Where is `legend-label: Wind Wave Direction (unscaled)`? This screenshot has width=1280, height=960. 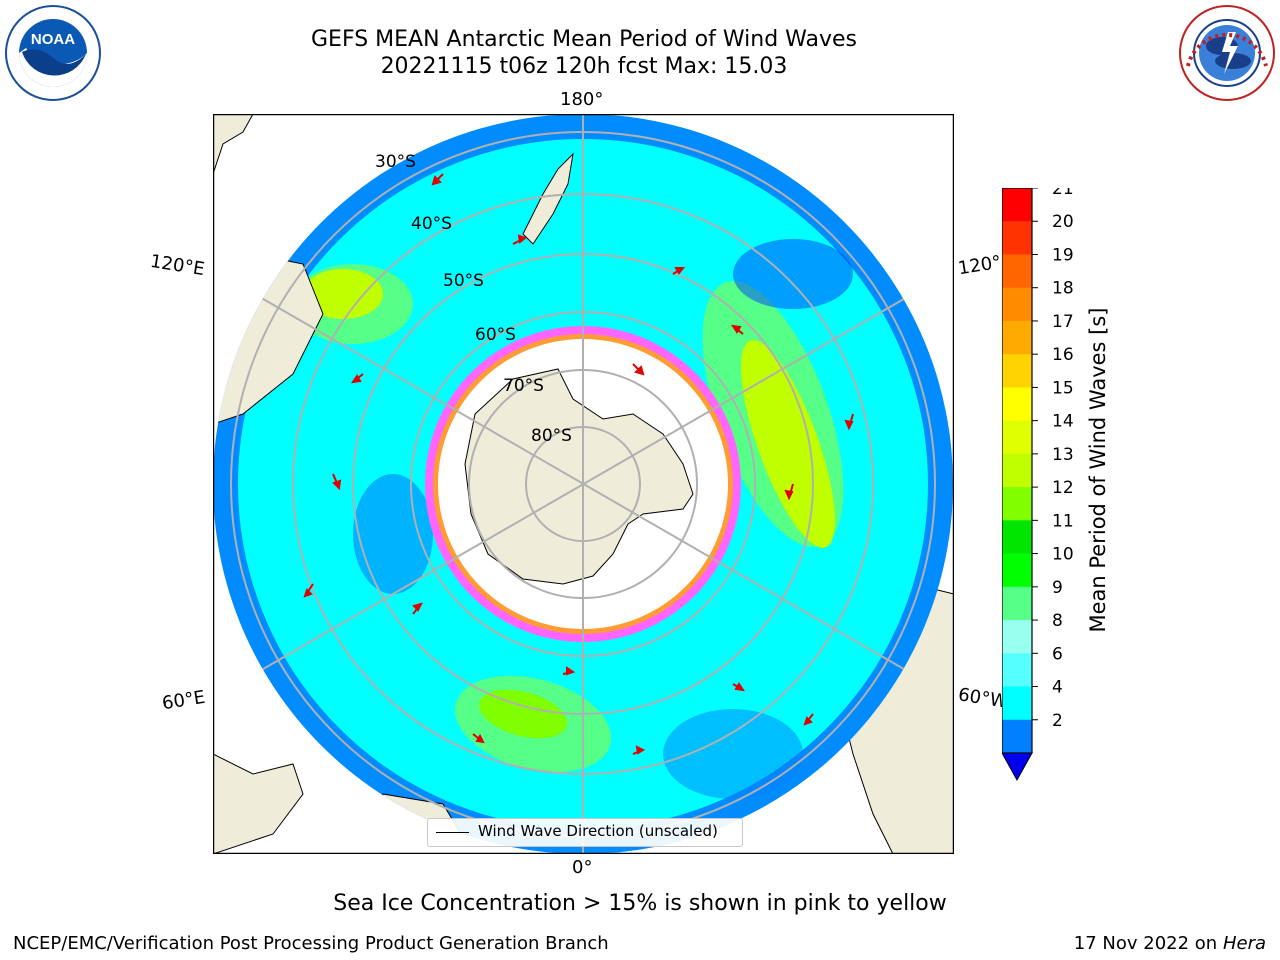
legend-label: Wind Wave Direction (unscaled) is located at coordinates (598, 831).